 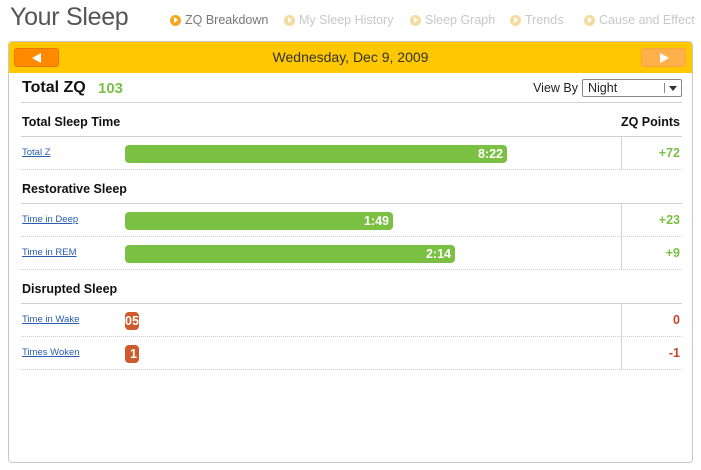 I want to click on metric-row-total-z: Total Z 8:22 +72, so click(x=351, y=153).